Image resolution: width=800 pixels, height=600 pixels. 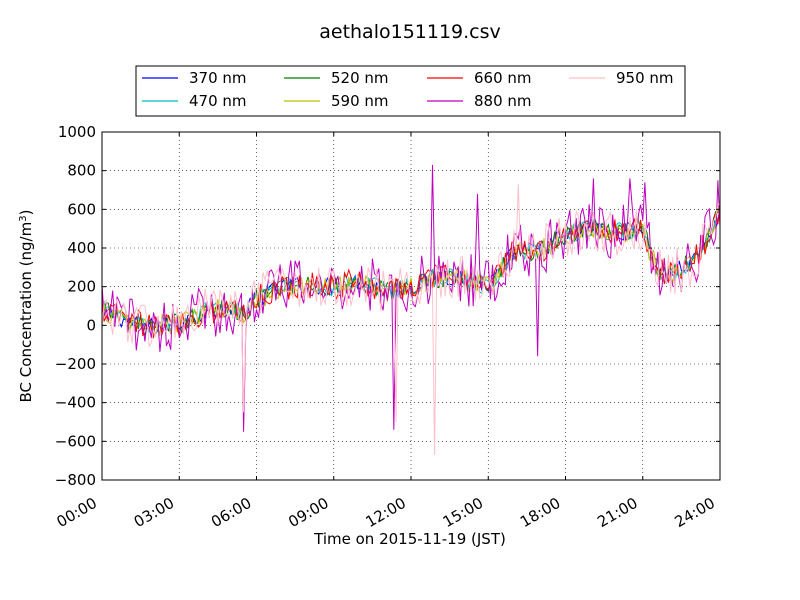 What do you see at coordinates (218, 101) in the screenshot?
I see `legend-label: 470 nm` at bounding box center [218, 101].